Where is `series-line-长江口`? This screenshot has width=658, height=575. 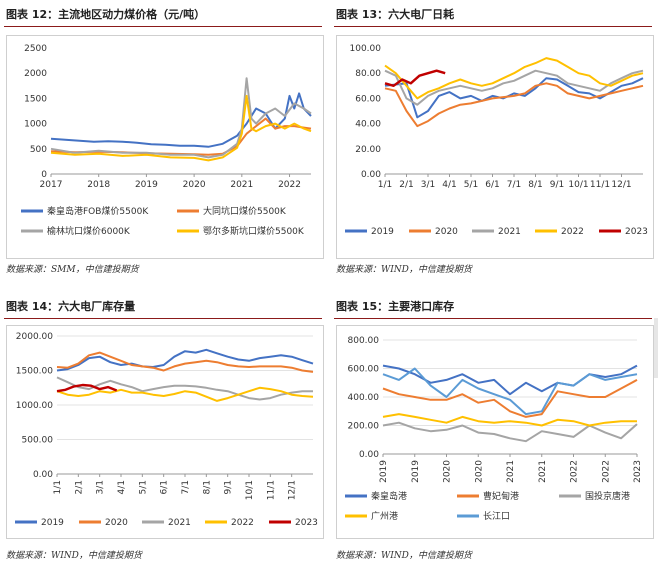 series-line-长江口 is located at coordinates (510, 391).